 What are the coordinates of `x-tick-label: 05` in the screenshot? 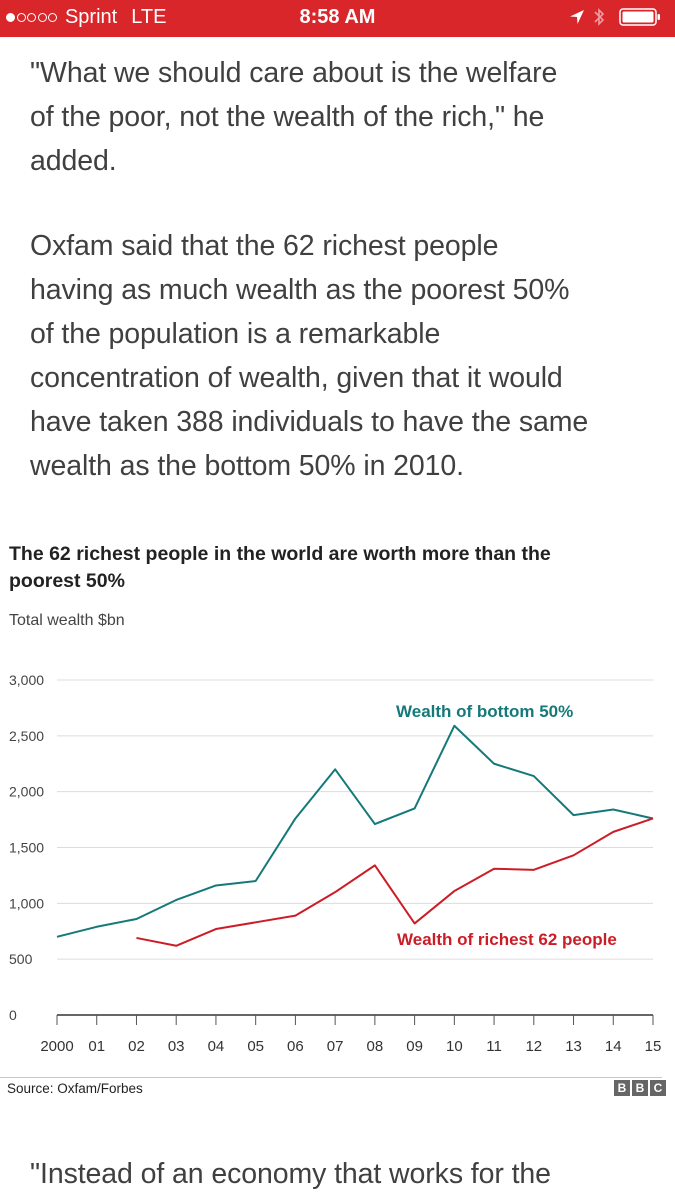 It's located at (255, 1046).